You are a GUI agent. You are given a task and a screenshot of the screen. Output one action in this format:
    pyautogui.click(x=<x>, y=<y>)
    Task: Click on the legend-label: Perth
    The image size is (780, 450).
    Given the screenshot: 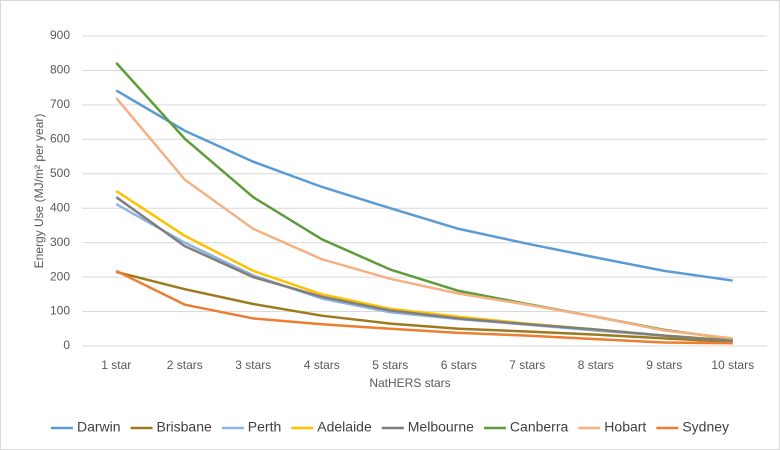 What is the action you would take?
    pyautogui.click(x=264, y=427)
    